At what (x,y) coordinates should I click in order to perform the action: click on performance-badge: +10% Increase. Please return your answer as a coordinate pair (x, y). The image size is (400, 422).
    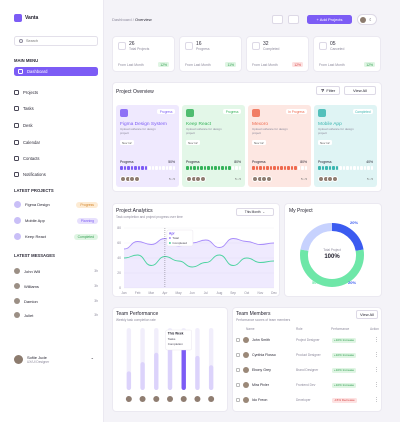
    Looking at the image, I should click on (344, 340).